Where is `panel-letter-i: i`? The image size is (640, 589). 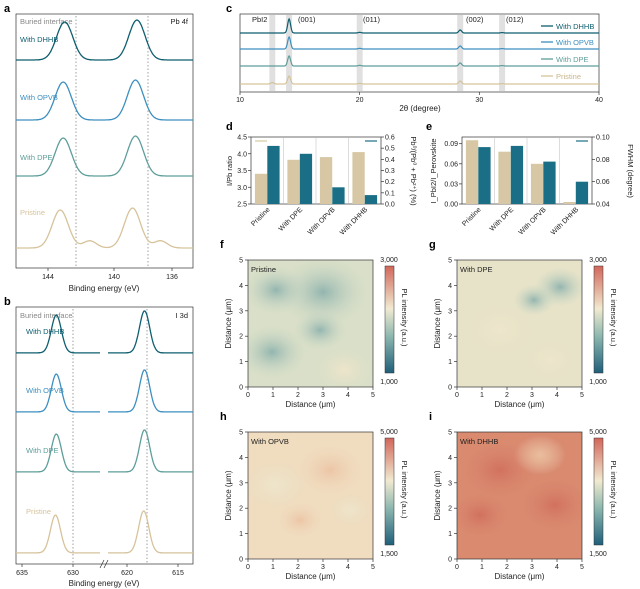
panel-letter-i: i is located at coordinates (430, 417).